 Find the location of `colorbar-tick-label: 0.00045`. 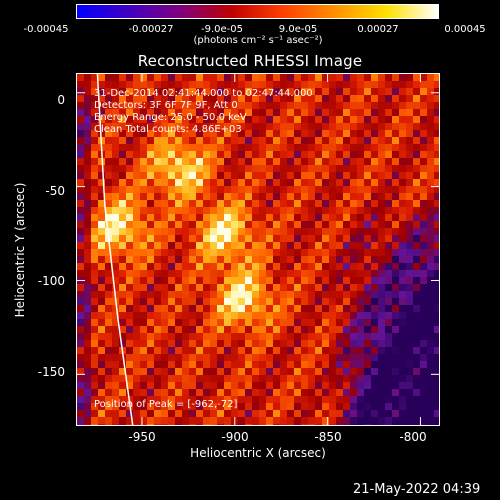

colorbar-tick-label: 0.00045 is located at coordinates (465, 29).